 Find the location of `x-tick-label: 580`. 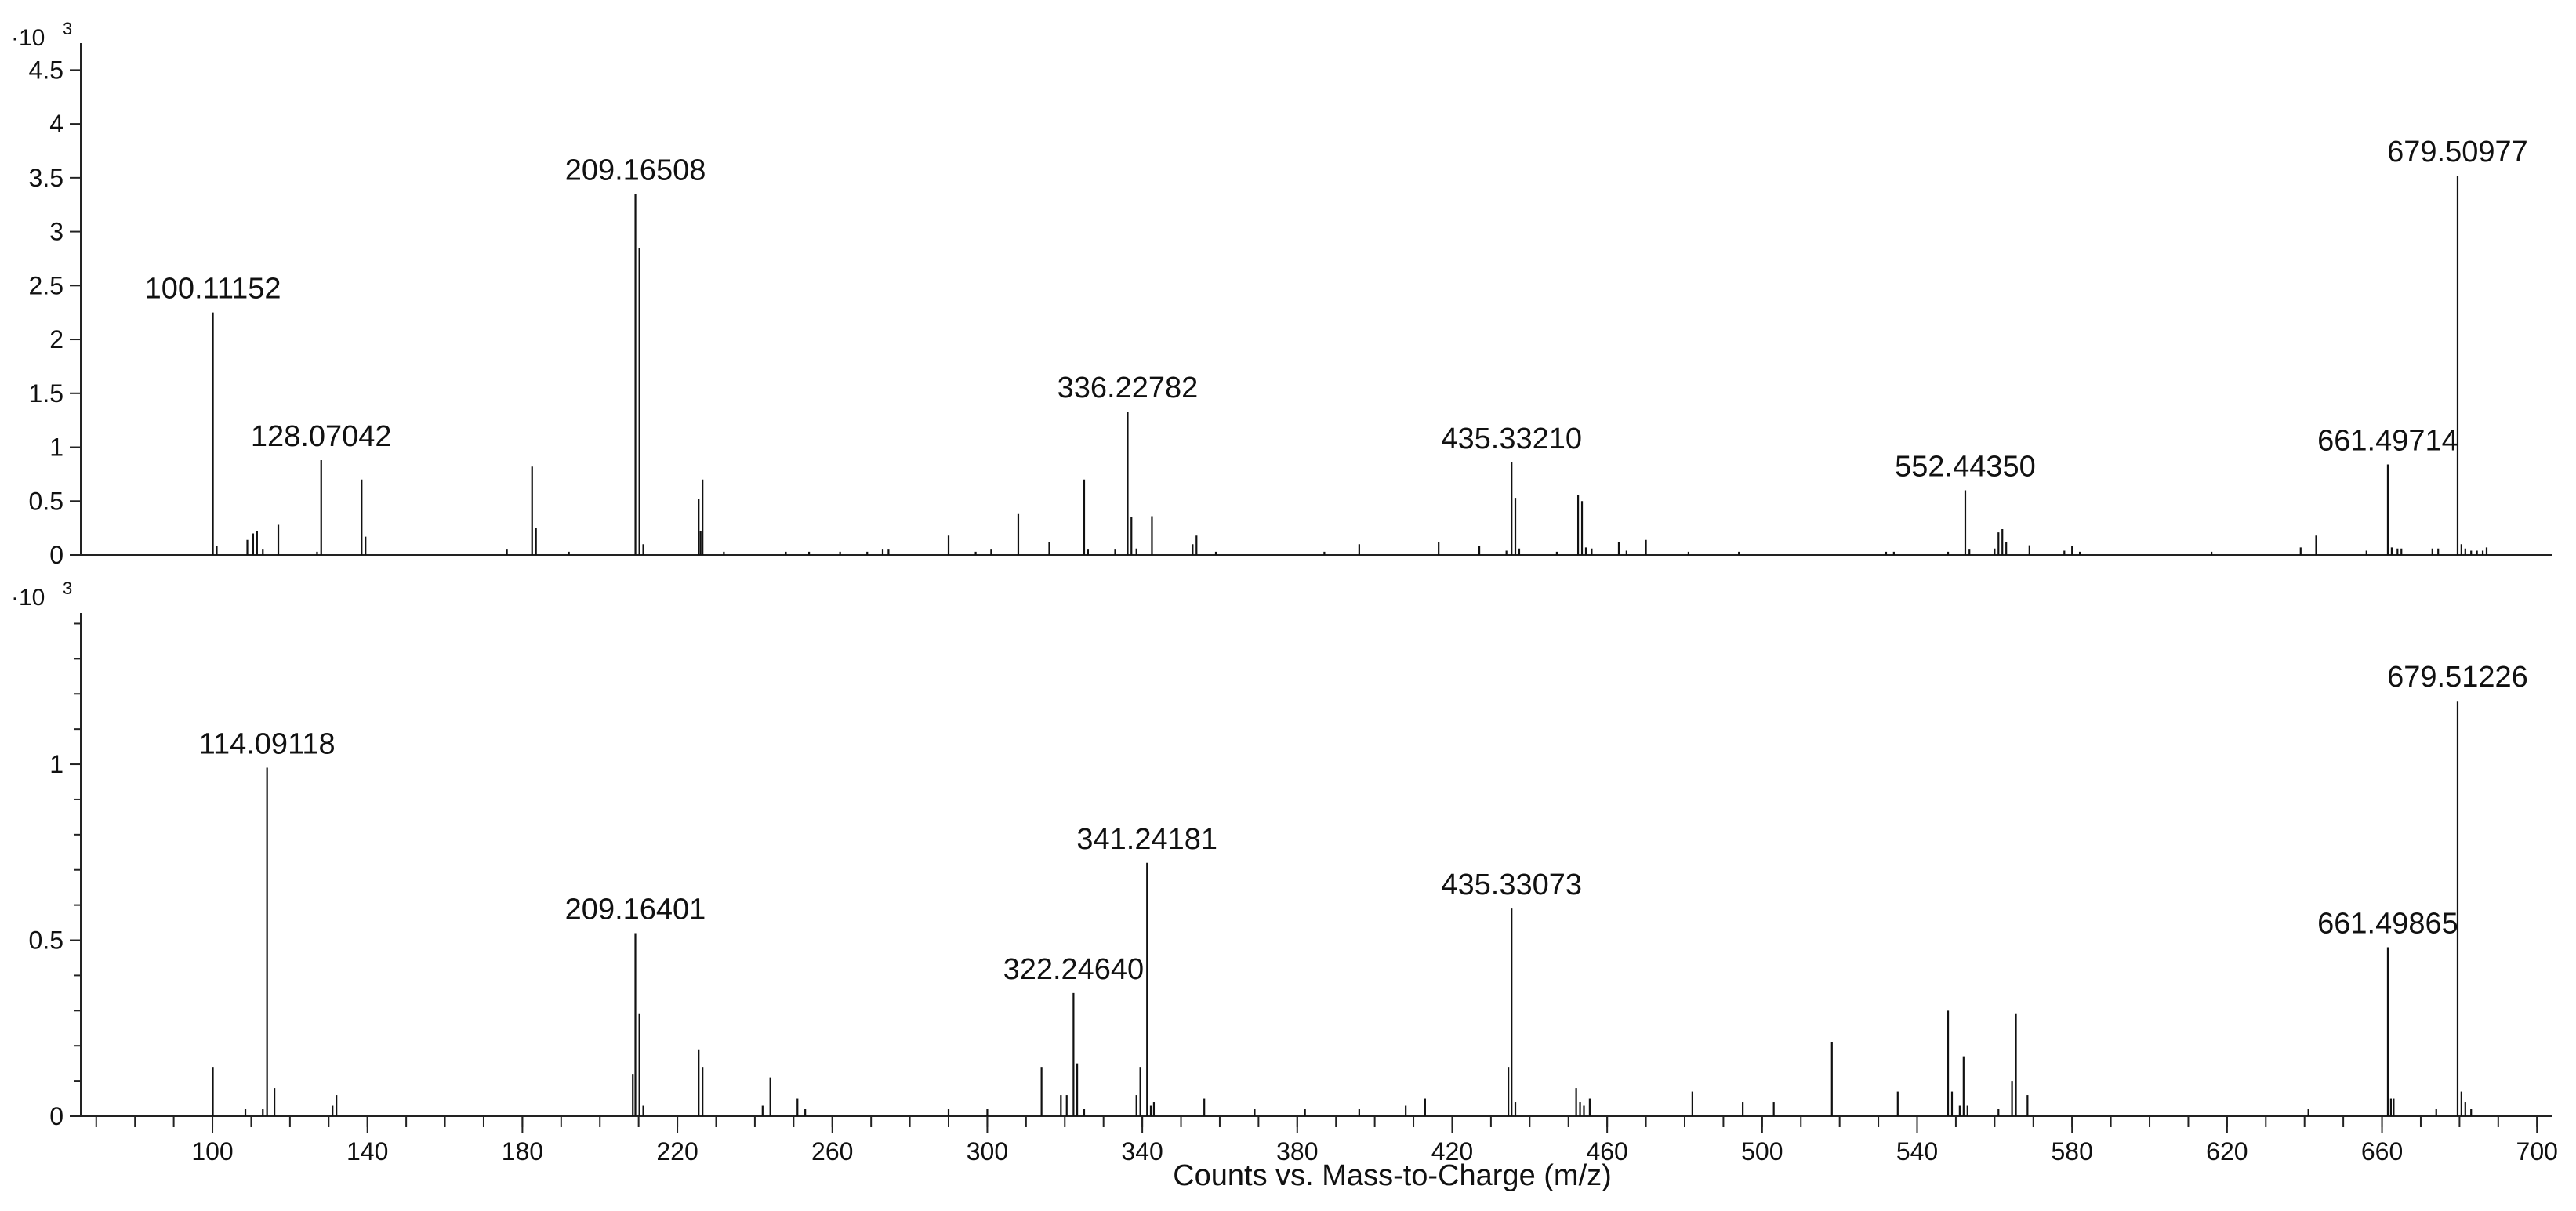

x-tick-label: 580 is located at coordinates (2071, 1151).